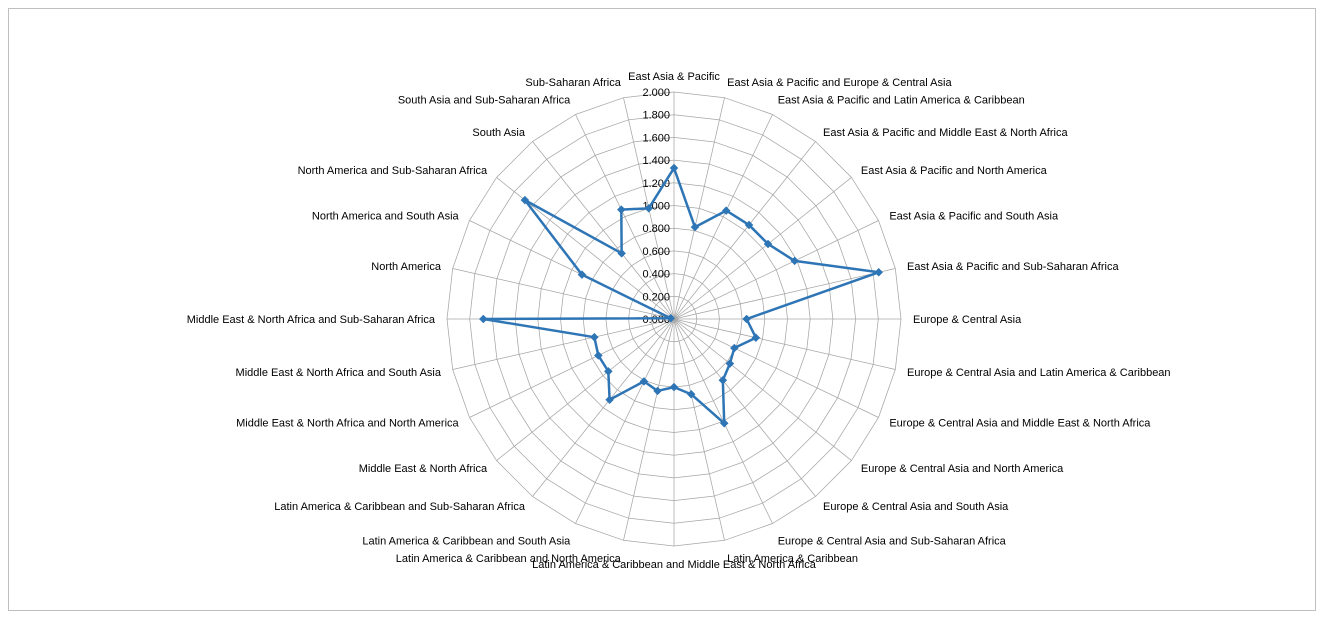  What do you see at coordinates (974, 216) in the screenshot?
I see `category-label: East Asia & Pacific and South Asia` at bounding box center [974, 216].